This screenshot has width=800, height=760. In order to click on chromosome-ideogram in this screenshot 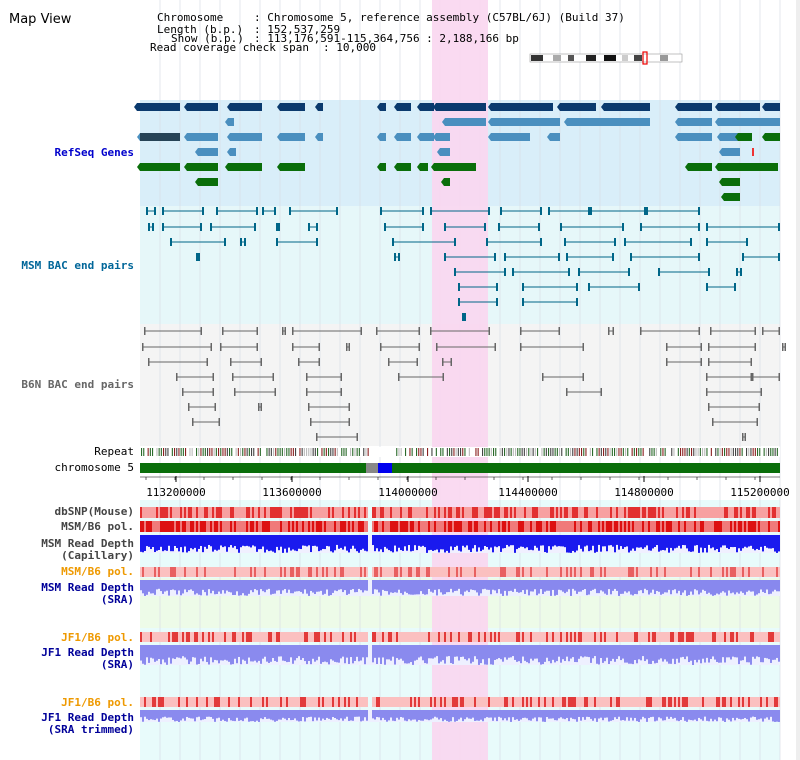, I will do `click(606, 58)`.